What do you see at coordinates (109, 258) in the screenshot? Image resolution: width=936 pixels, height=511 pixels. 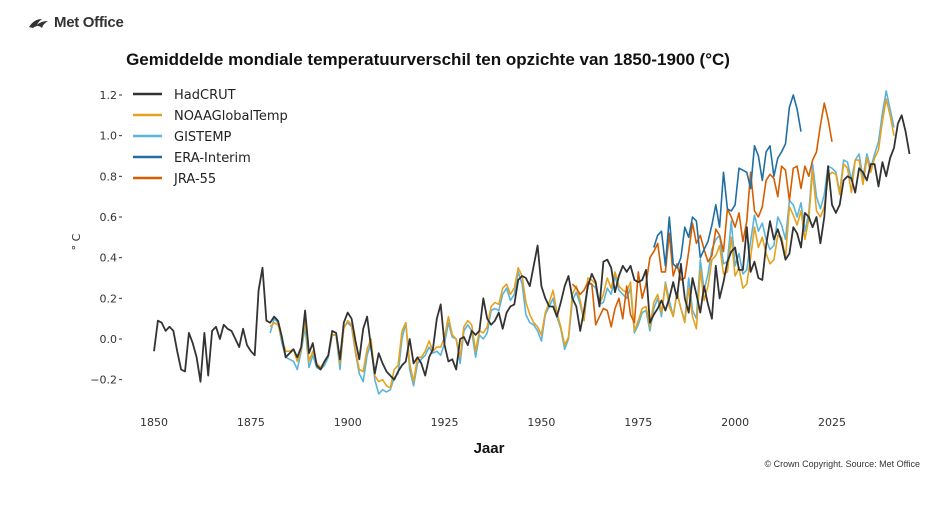 I see `y-tick-label: 0.4` at bounding box center [109, 258].